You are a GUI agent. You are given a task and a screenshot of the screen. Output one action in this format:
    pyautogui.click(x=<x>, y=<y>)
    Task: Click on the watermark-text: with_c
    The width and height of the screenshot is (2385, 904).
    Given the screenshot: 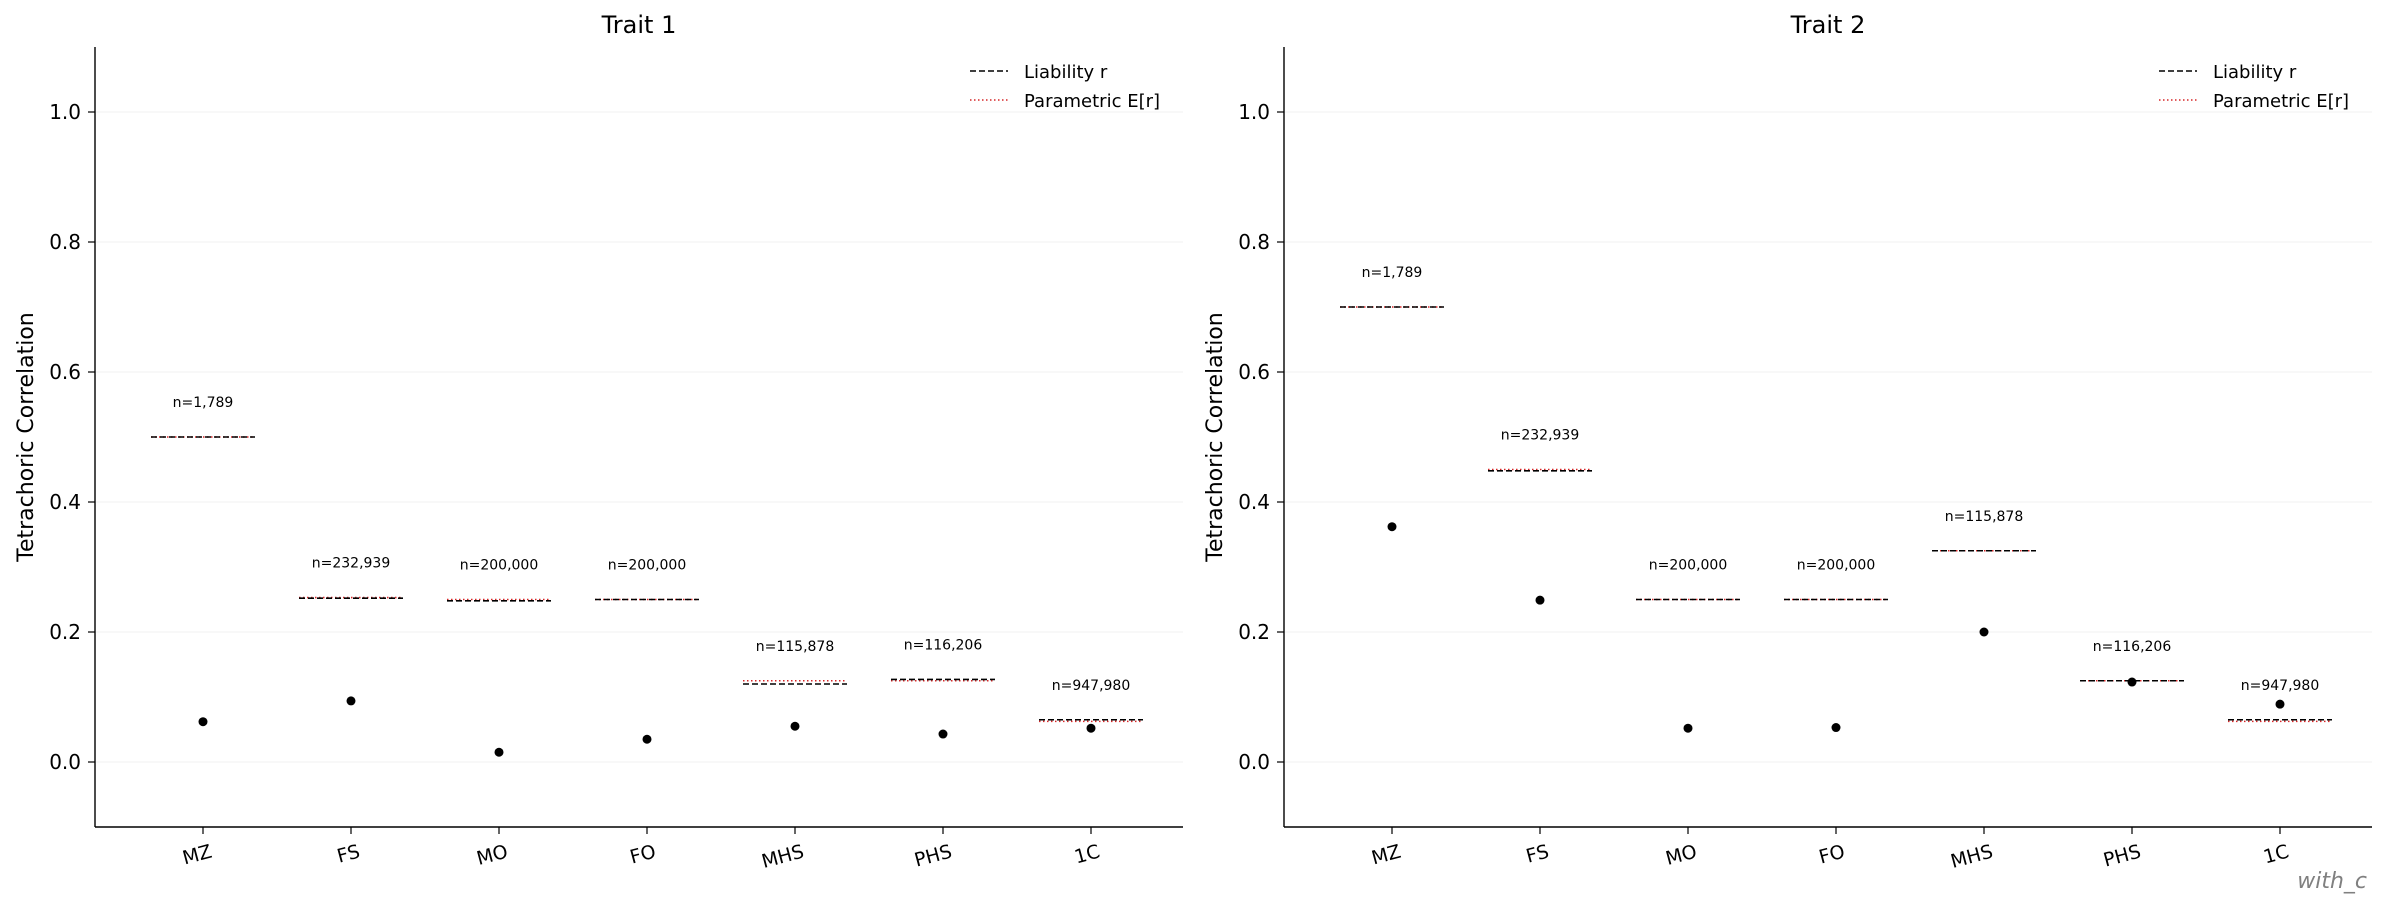 What is the action you would take?
    pyautogui.click(x=2332, y=881)
    